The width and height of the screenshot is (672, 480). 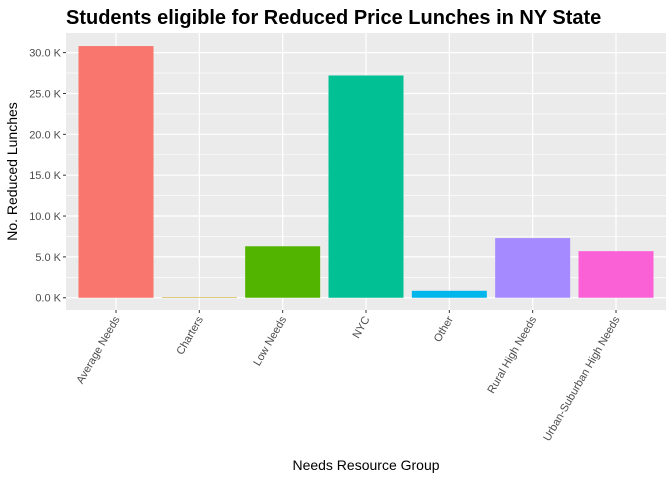 What do you see at coordinates (270, 341) in the screenshot?
I see `x-tick-label: Low Needs` at bounding box center [270, 341].